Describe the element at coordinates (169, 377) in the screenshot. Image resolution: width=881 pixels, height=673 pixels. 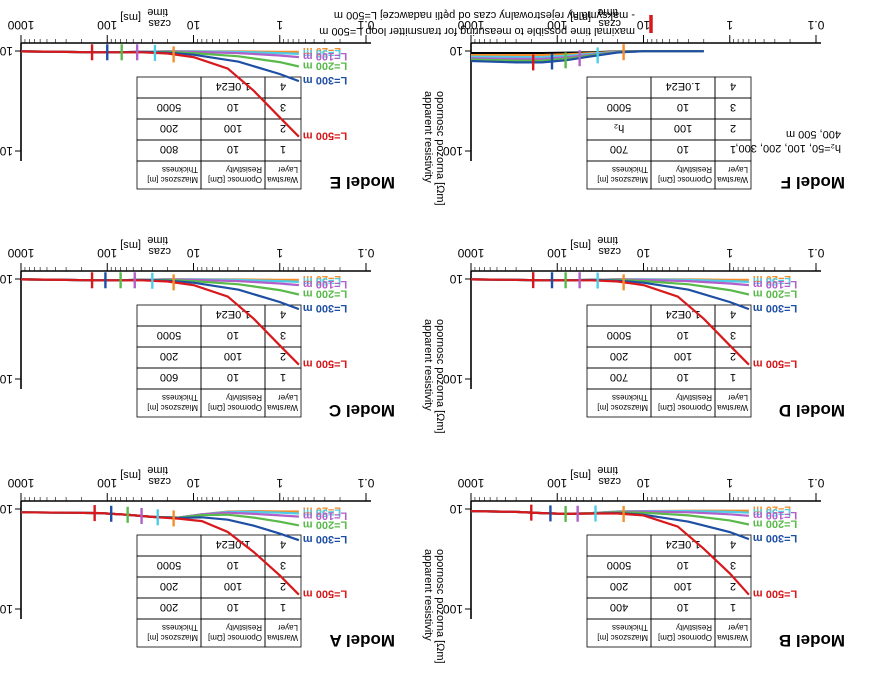
I see `table-cell-value: 600` at that location.